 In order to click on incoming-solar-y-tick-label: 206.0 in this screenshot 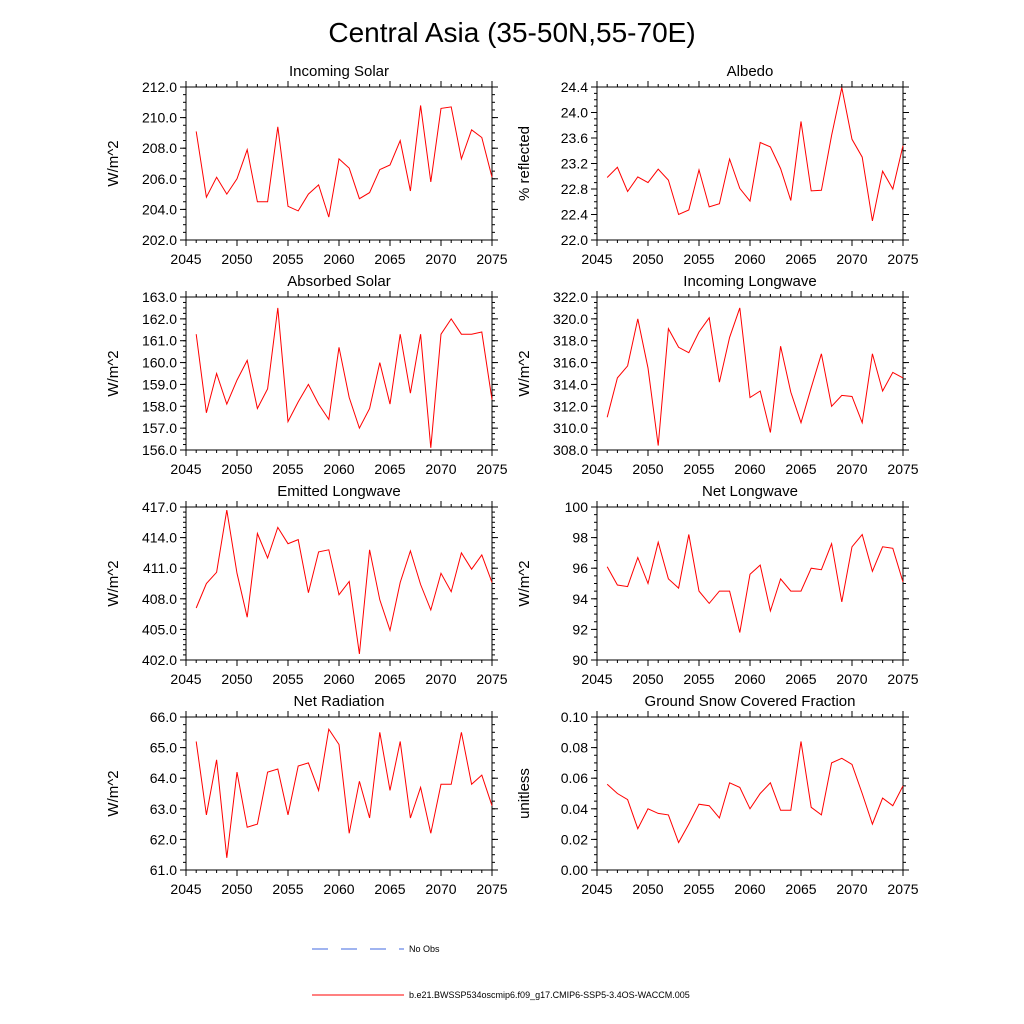, I will do `click(159, 179)`.